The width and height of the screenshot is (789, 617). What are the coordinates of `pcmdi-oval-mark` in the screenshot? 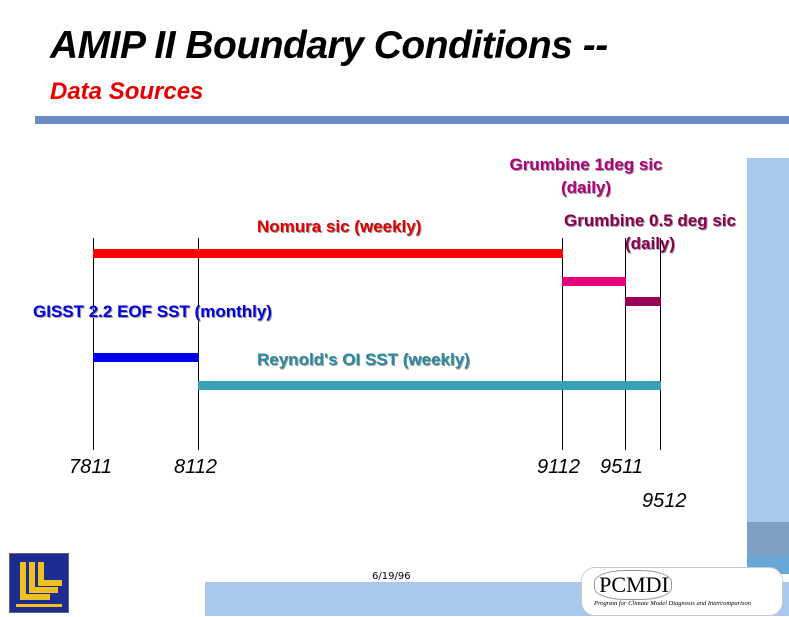 It's located at (633, 585).